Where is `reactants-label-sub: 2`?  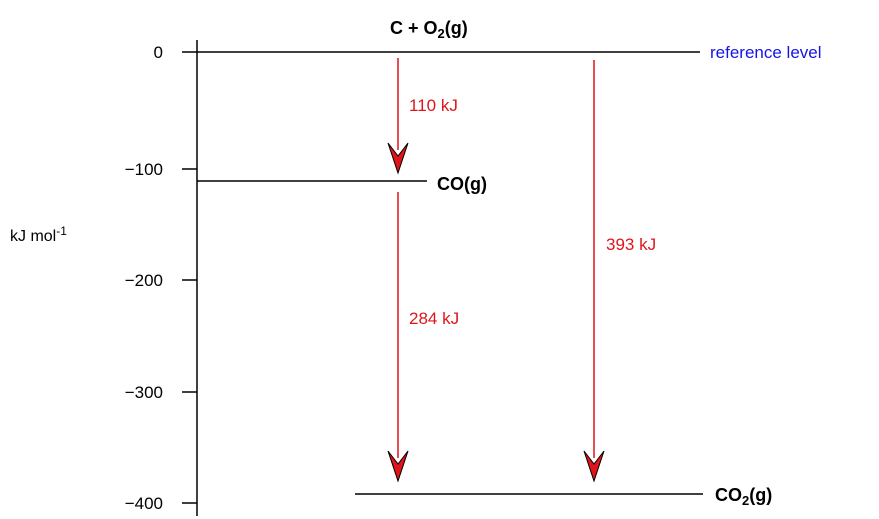
reactants-label-sub: 2 is located at coordinates (441, 33).